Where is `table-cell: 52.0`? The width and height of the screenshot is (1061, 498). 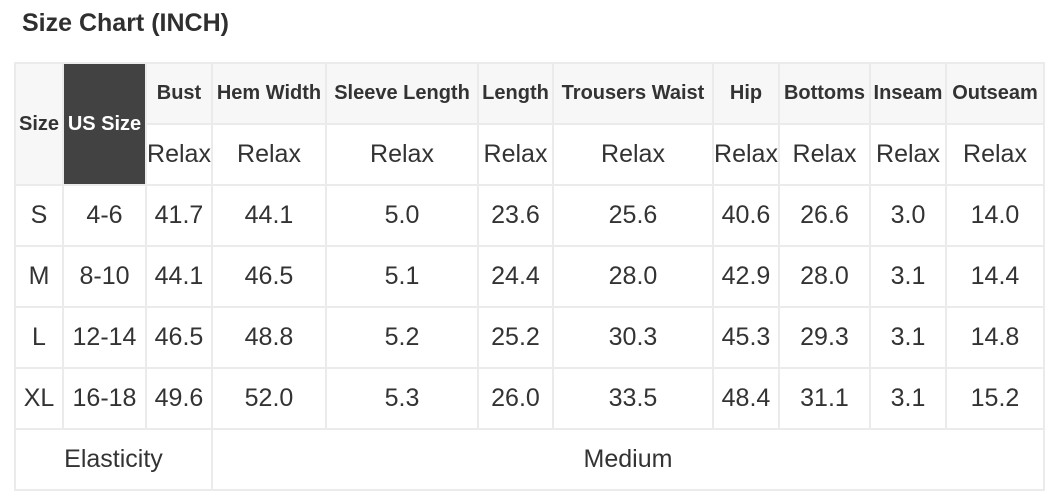
table-cell: 52.0 is located at coordinates (269, 398).